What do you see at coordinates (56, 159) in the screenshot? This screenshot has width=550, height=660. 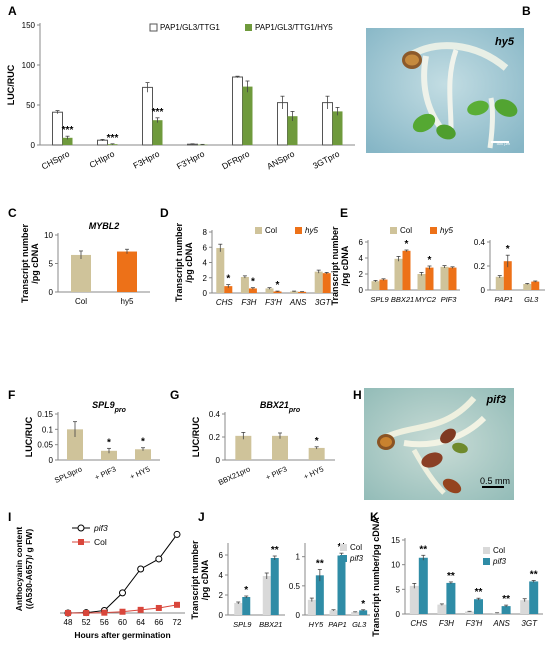 I see `x-tick-label: CHSpro` at bounding box center [56, 159].